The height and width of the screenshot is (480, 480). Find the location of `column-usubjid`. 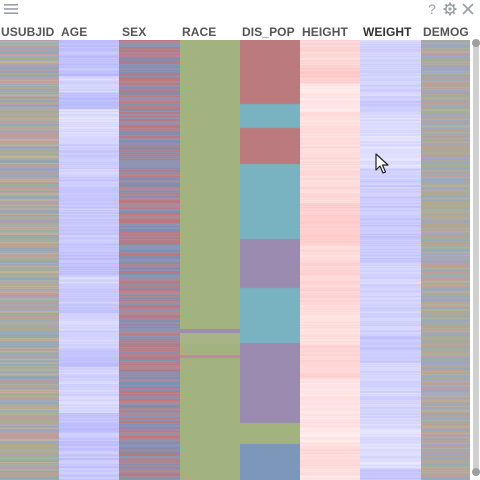

column-usubjid is located at coordinates (29, 260).